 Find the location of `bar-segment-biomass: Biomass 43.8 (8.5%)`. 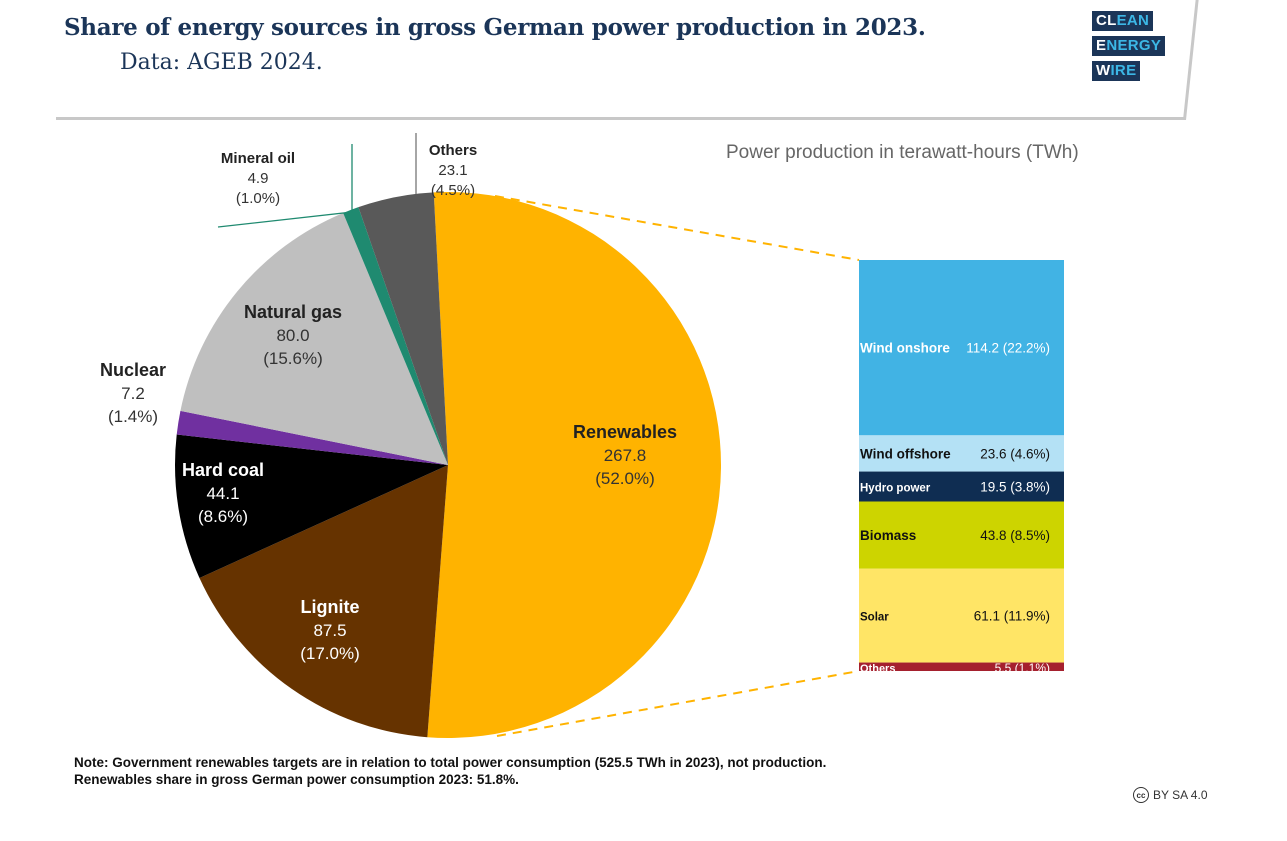

bar-segment-biomass: Biomass 43.8 (8.5%) is located at coordinates (961, 535).